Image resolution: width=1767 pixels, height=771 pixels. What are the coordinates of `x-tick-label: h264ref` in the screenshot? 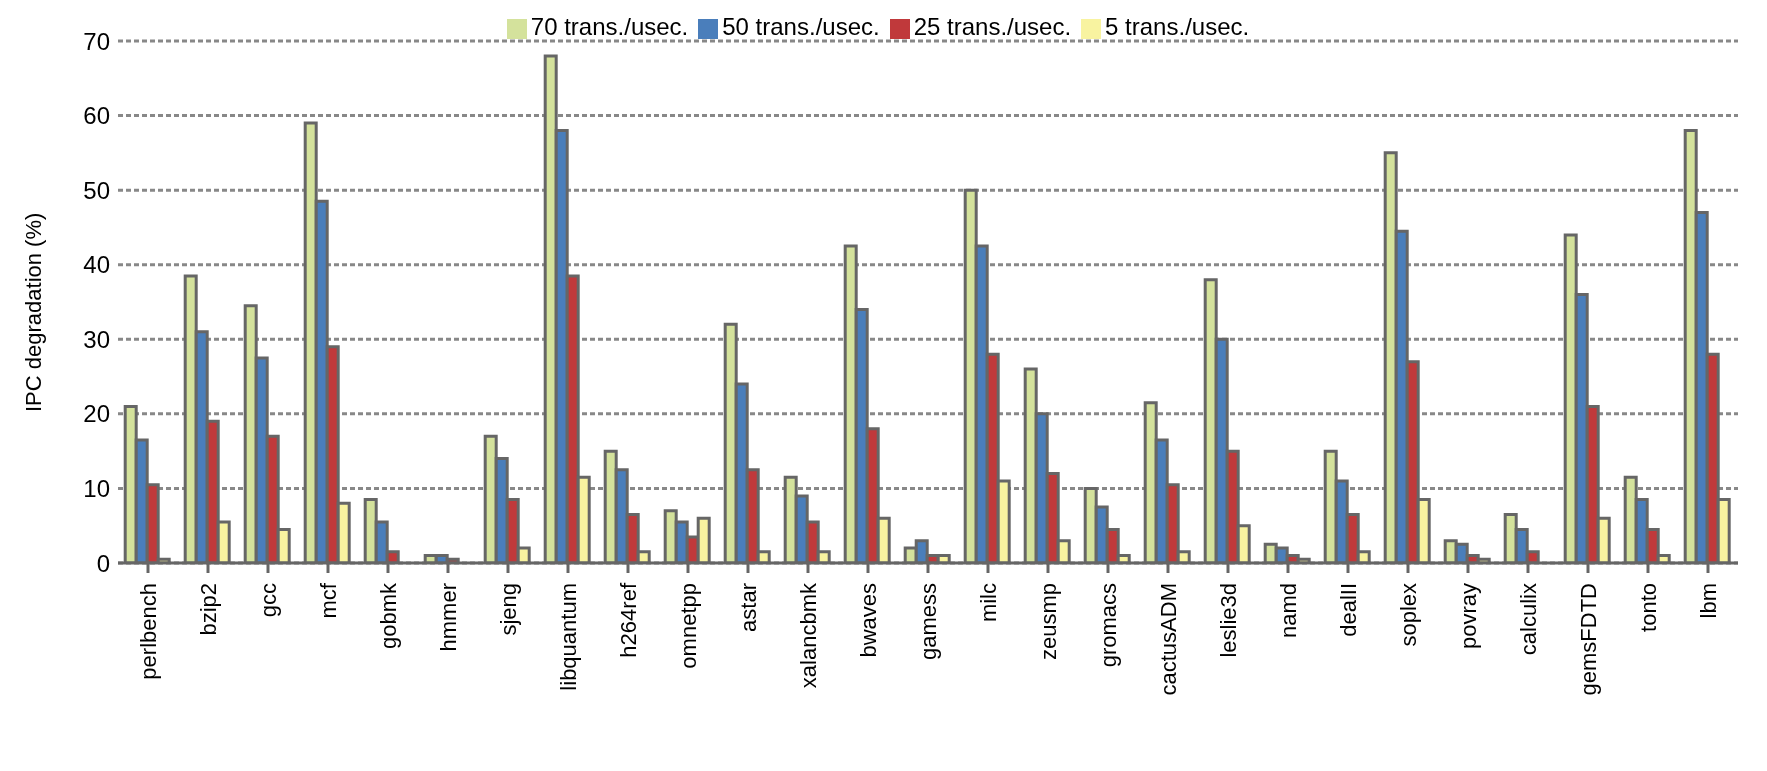 It's located at (628, 620).